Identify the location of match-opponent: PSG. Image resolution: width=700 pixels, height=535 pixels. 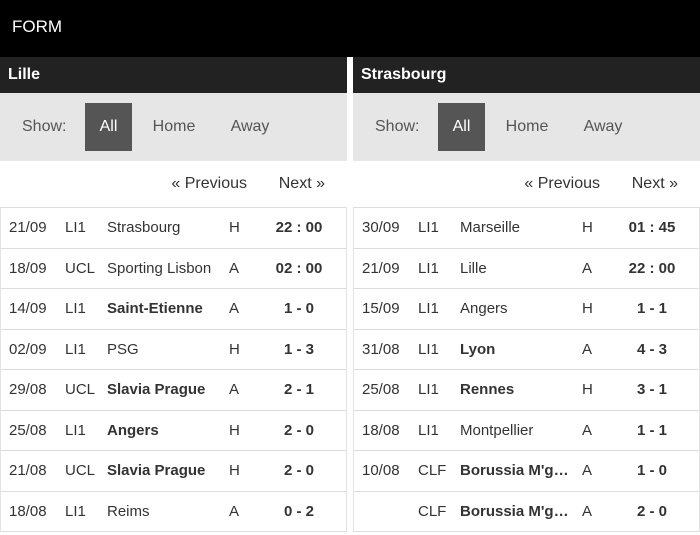
(123, 349).